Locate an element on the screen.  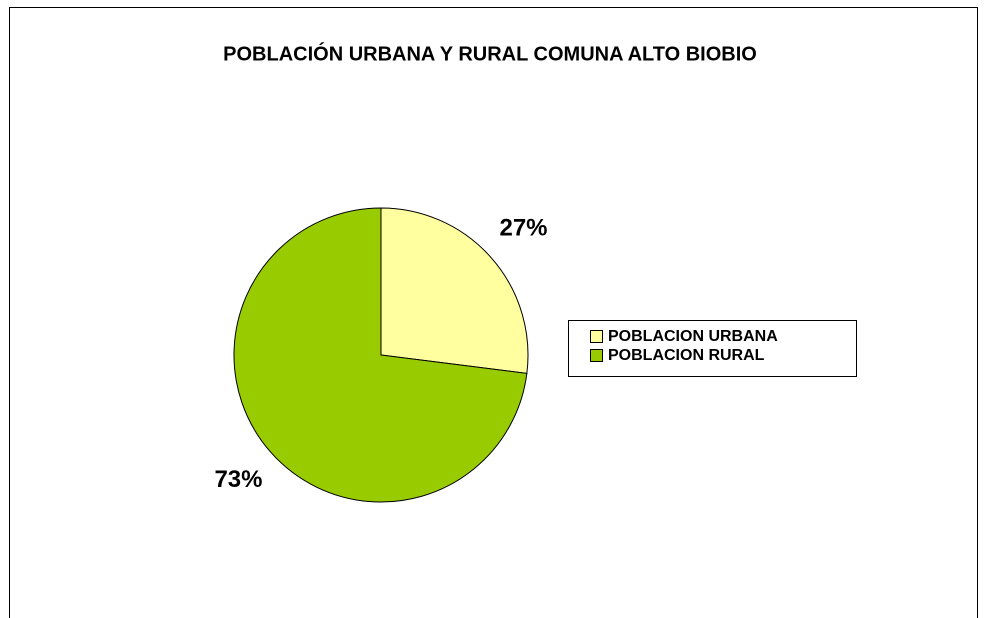
legend-label: POBLACION URBANA is located at coordinates (693, 336).